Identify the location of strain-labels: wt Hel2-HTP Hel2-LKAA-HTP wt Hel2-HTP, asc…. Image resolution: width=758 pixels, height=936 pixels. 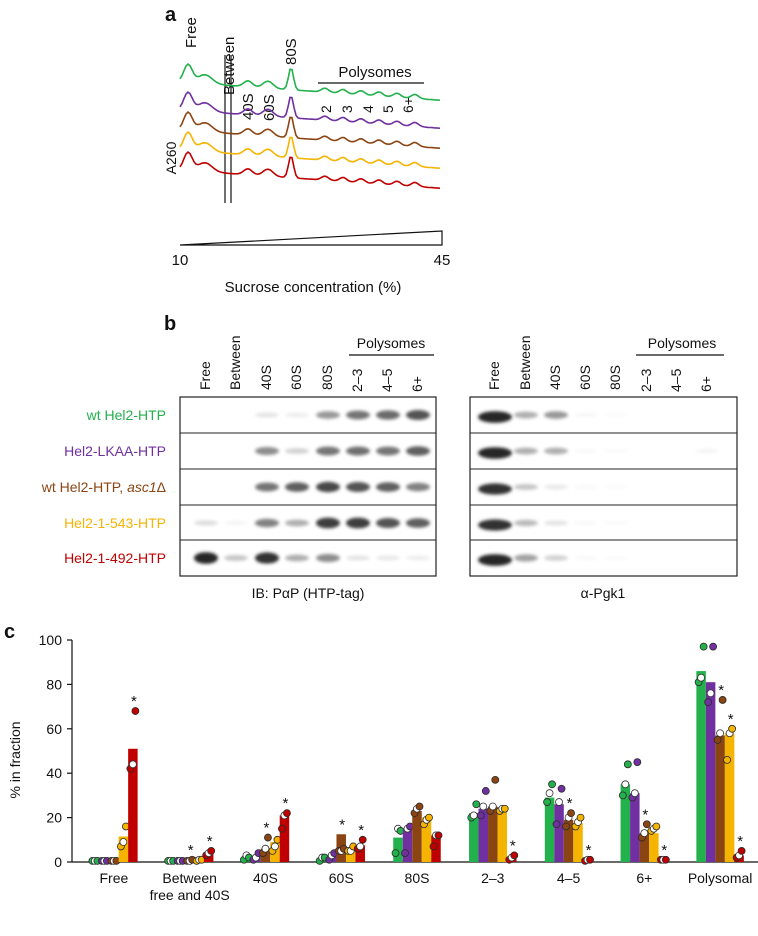
(103, 486).